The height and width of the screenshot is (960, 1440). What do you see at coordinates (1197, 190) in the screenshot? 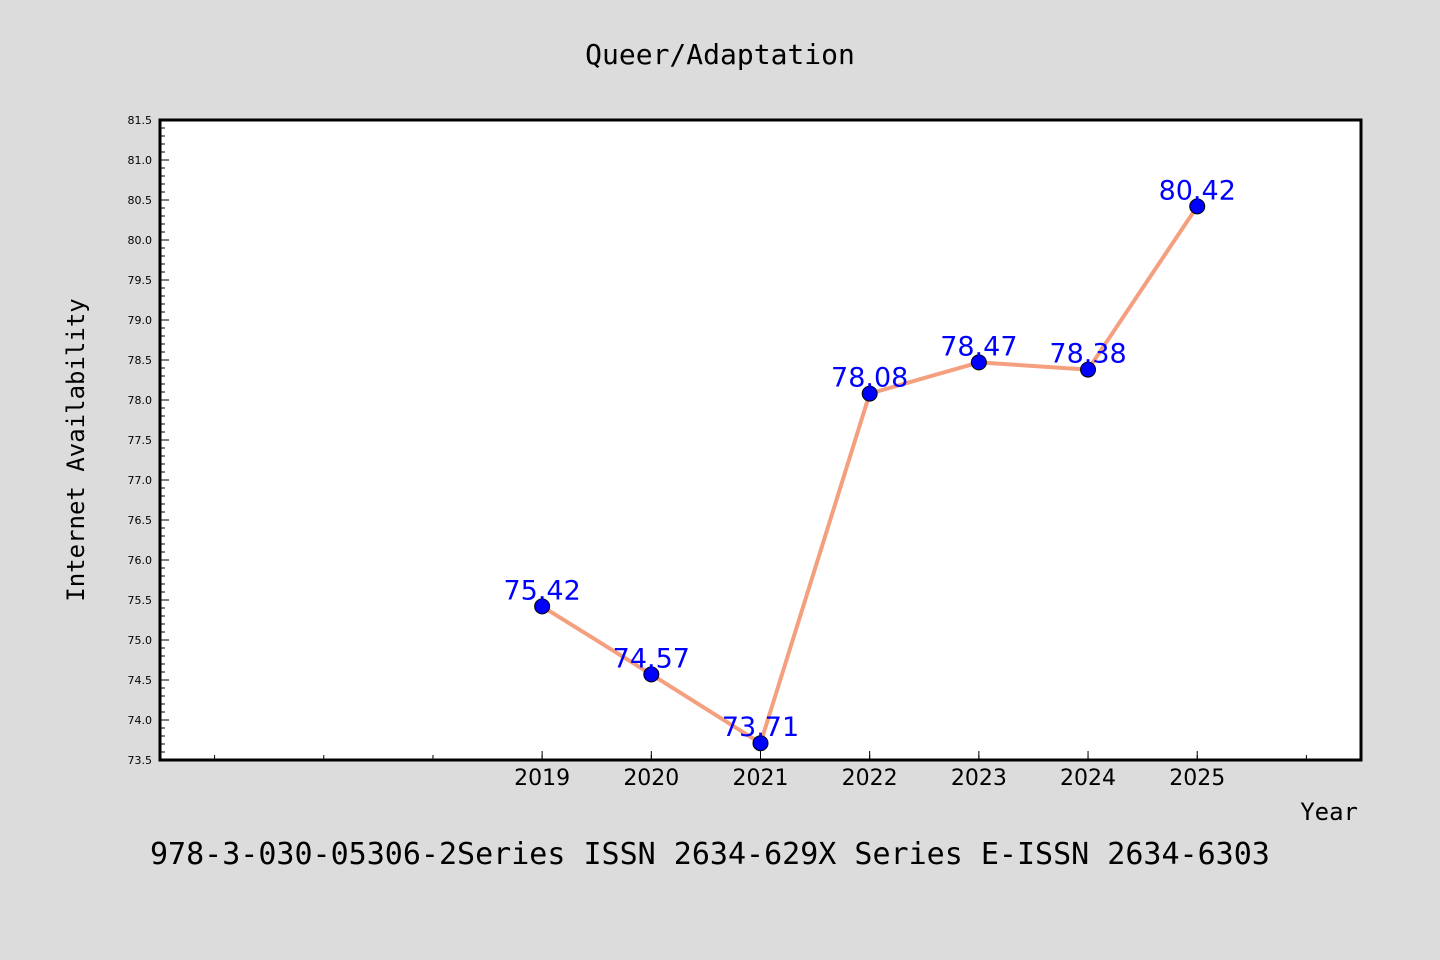
I see `data-label: 80.42` at bounding box center [1197, 190].